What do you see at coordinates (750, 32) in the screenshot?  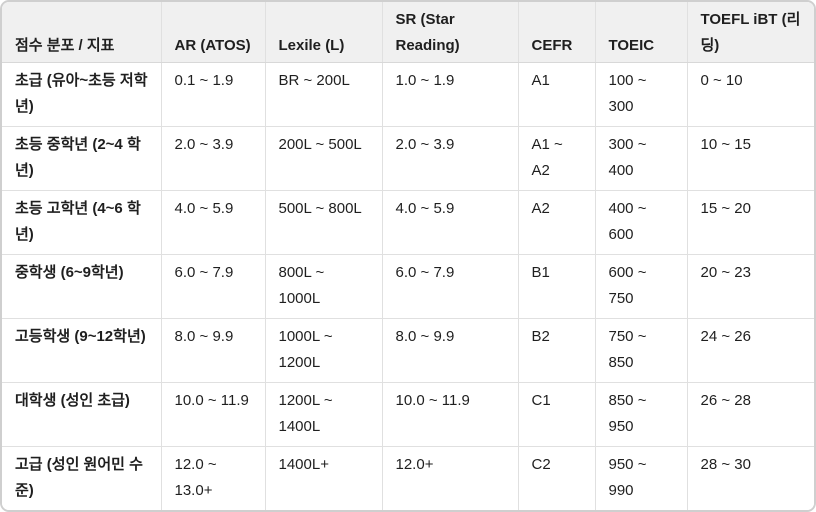 I see `header-cell-toefl-ibt: TOEFL iBT (리딩)` at bounding box center [750, 32].